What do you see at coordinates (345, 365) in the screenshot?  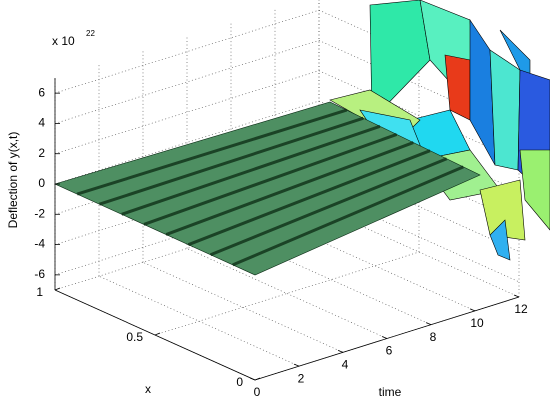 I see `time-tick-label: 4` at bounding box center [345, 365].